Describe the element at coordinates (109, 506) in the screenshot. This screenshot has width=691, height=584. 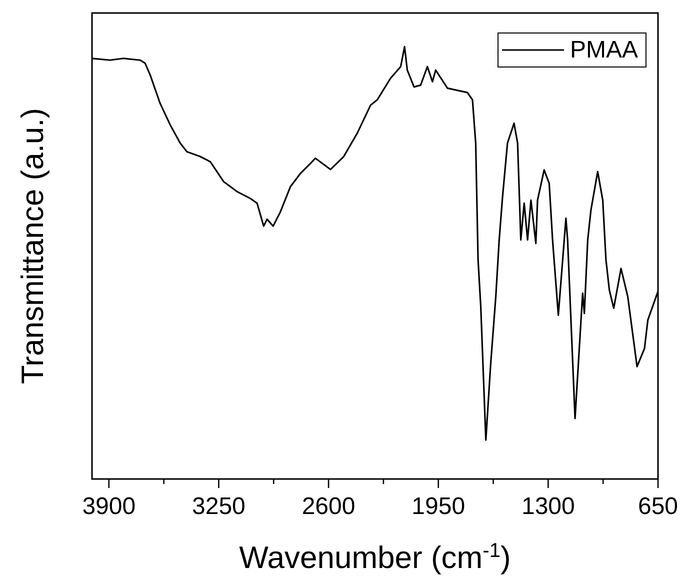
I see `x-tick-label: 3900` at that location.